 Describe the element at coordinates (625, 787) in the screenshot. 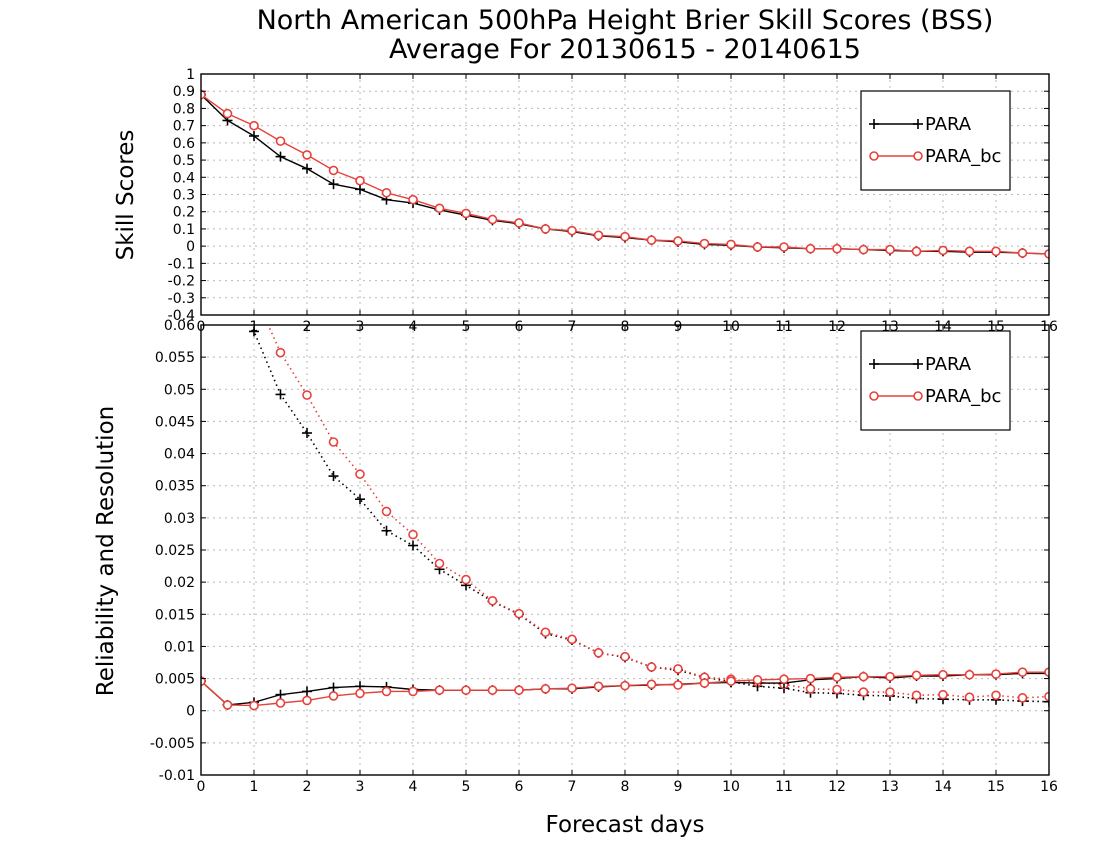

I see `x-tick-label: 8` at that location.